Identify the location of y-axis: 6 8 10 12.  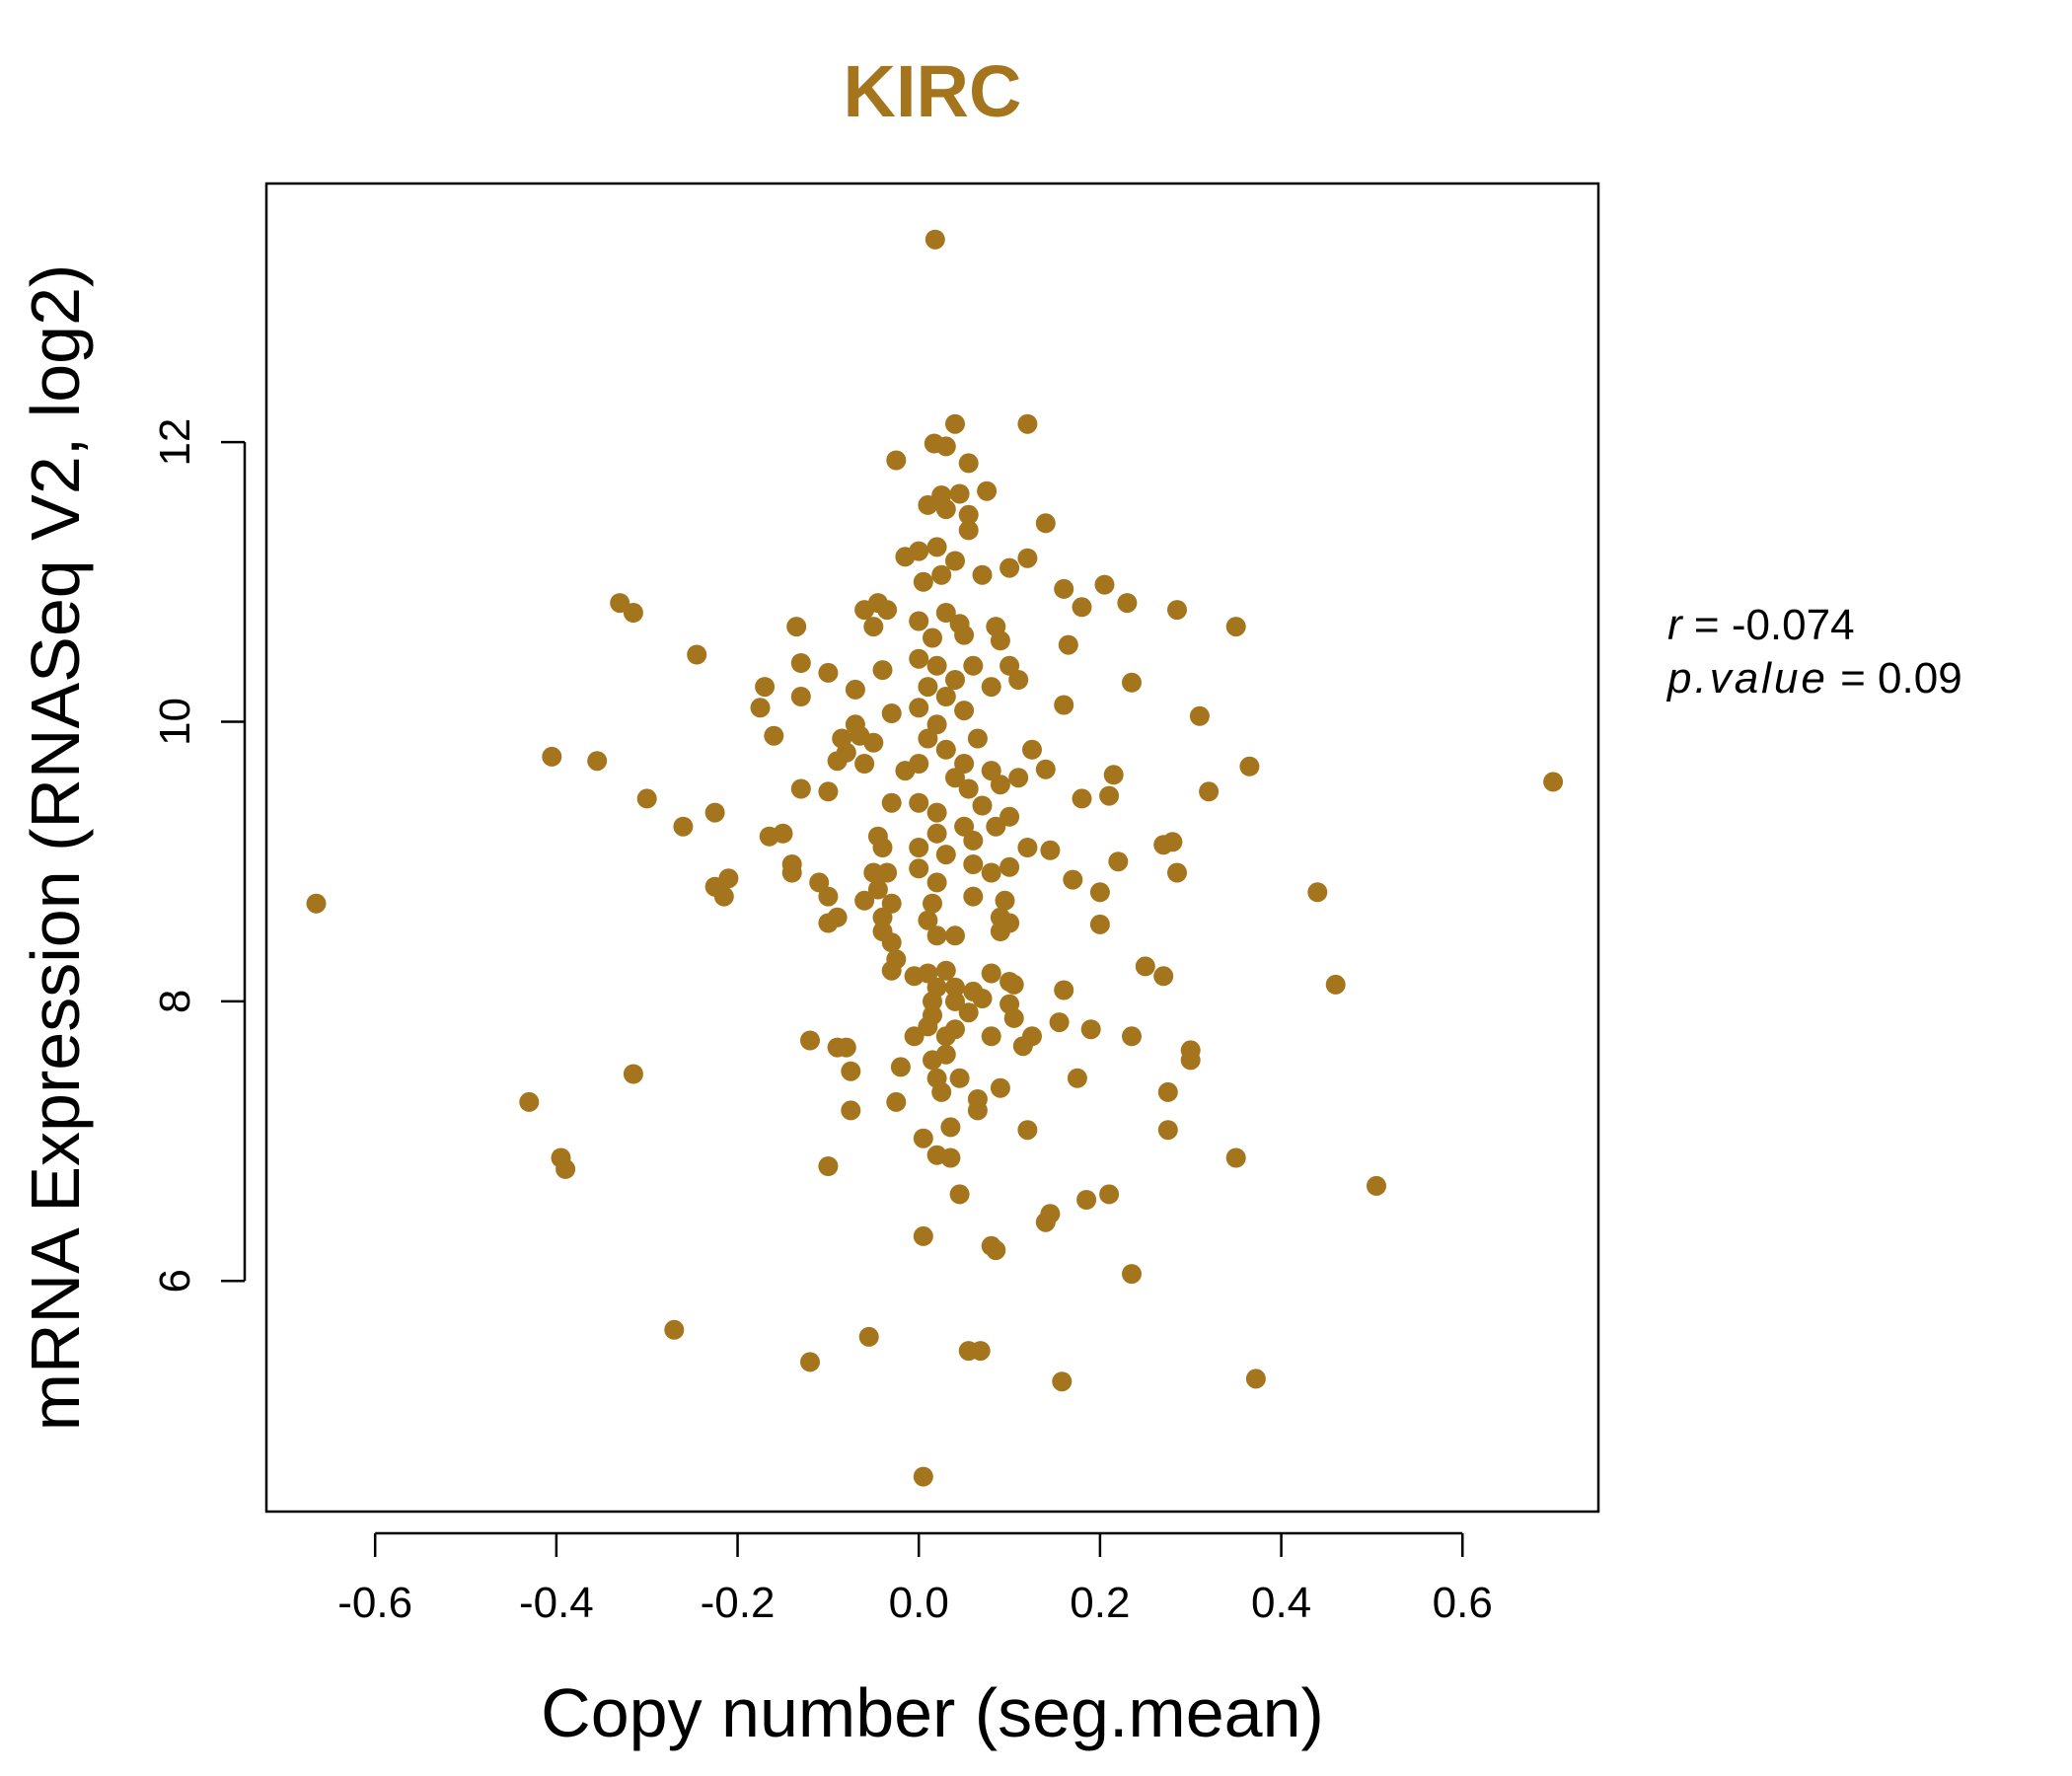
(199, 855).